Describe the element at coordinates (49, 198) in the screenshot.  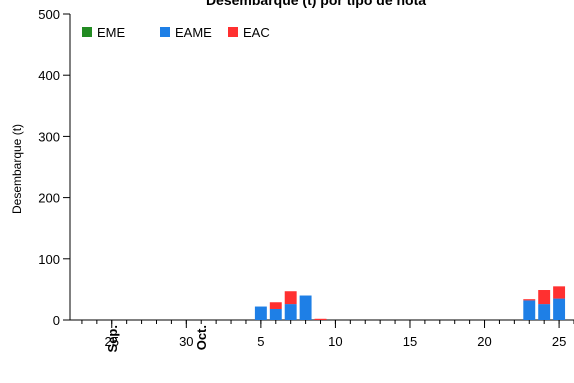
I see `y-tick-label: 200` at that location.